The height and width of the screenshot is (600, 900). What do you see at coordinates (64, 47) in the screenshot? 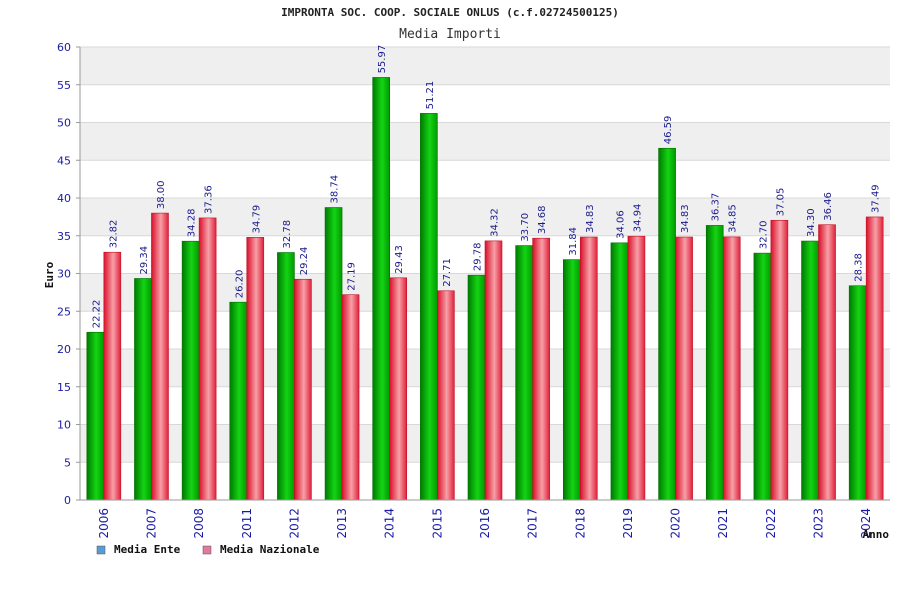
I see `y-tick-label: 60` at bounding box center [64, 47].